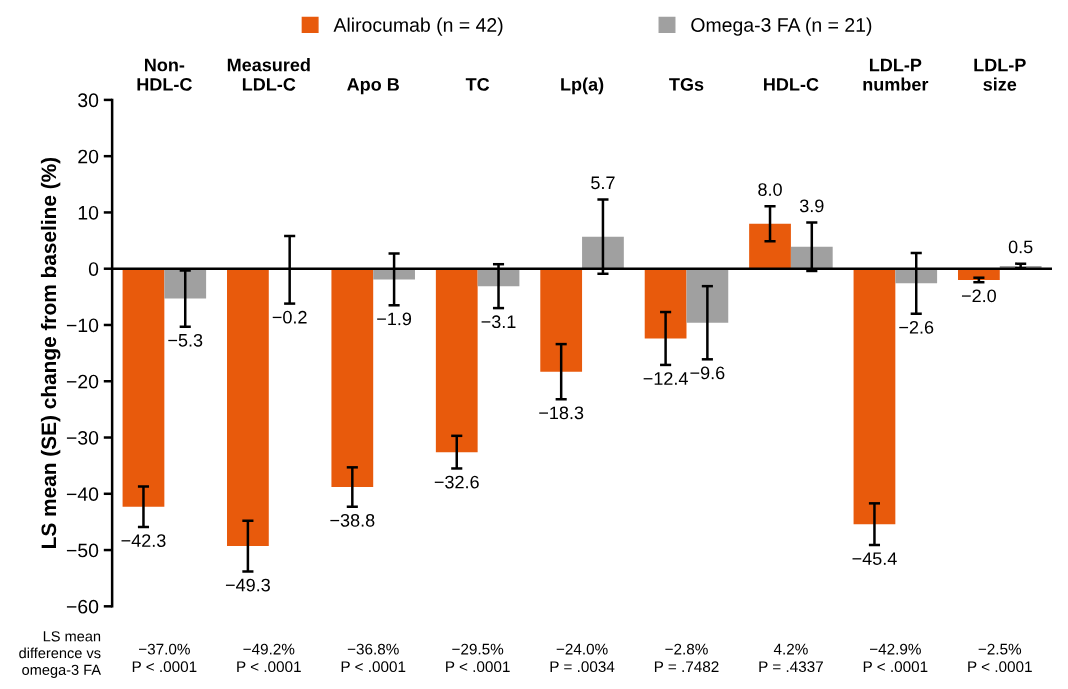  I want to click on data-label: 0.5, so click(1020, 247).